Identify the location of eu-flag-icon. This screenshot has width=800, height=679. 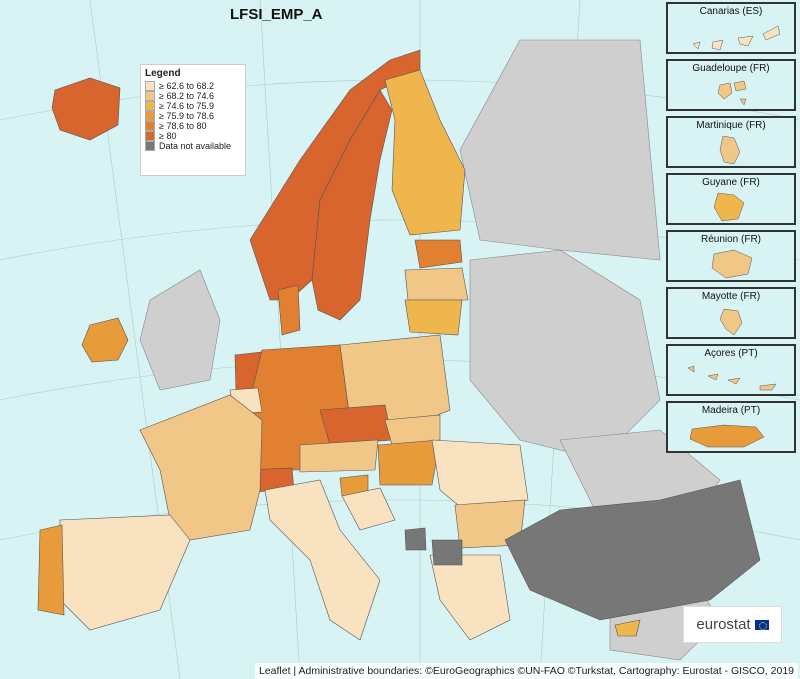
(761, 624).